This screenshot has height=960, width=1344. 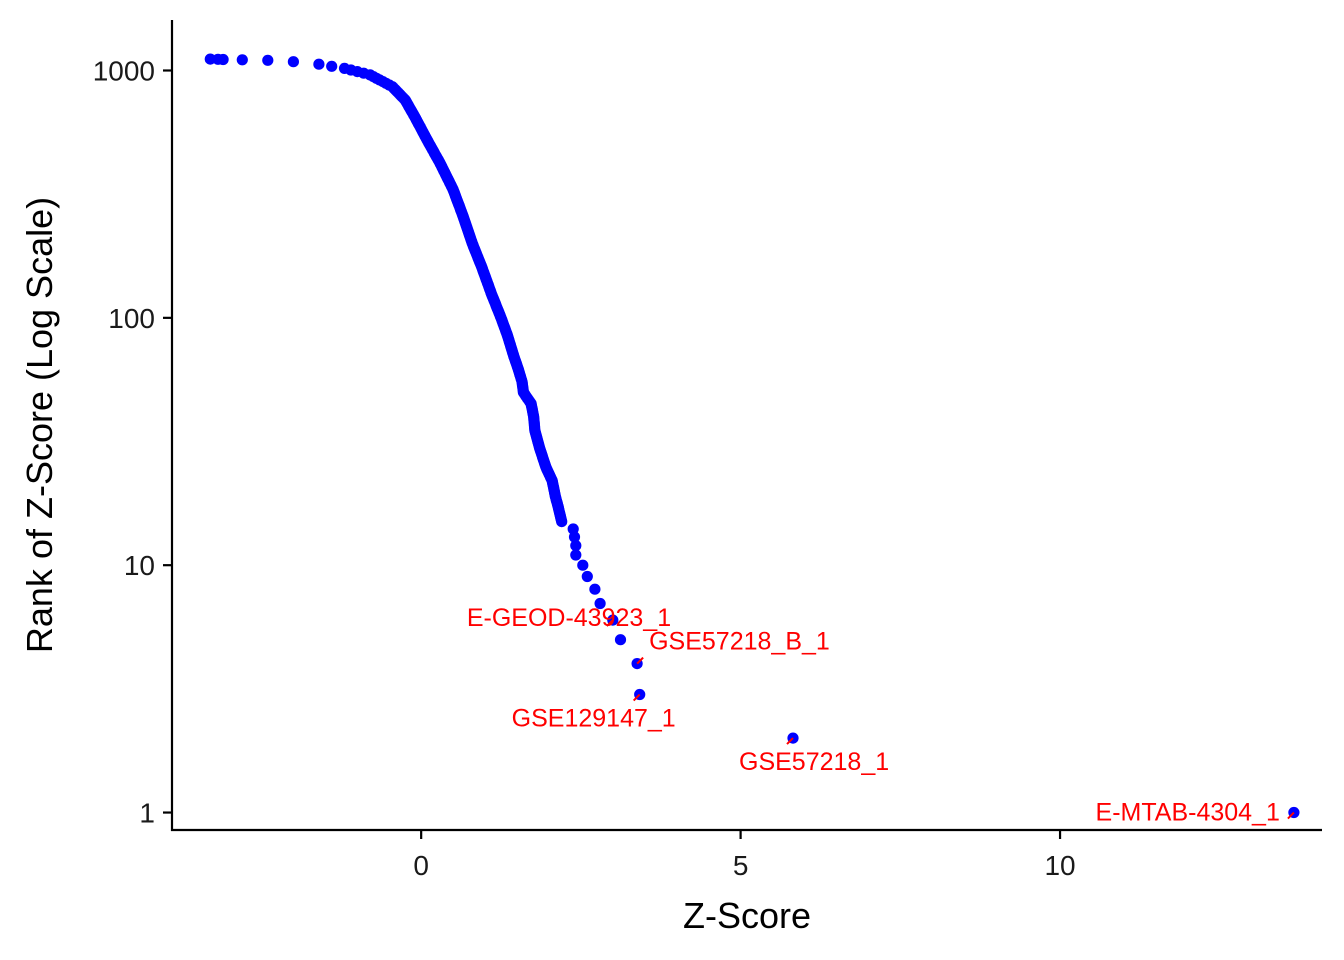 I want to click on y-tick-label: 1, so click(x=147, y=813).